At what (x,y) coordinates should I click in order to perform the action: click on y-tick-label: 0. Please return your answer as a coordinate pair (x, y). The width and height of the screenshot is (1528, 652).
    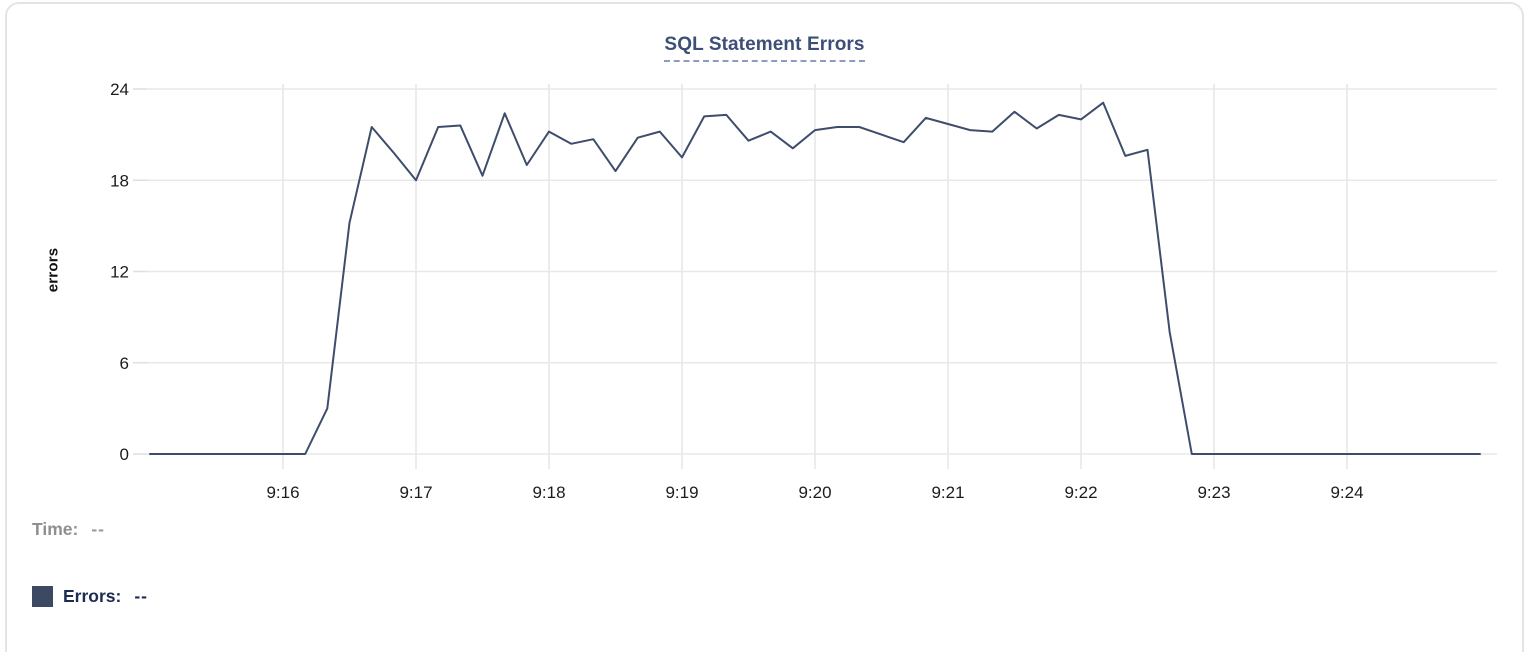
    Looking at the image, I should click on (124, 454).